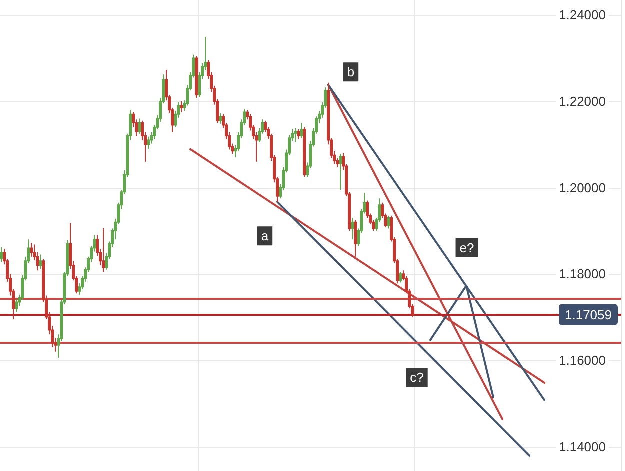 The image size is (625, 471). Describe the element at coordinates (582, 101) in the screenshot. I see `y-tick-label: 1.22000` at that location.